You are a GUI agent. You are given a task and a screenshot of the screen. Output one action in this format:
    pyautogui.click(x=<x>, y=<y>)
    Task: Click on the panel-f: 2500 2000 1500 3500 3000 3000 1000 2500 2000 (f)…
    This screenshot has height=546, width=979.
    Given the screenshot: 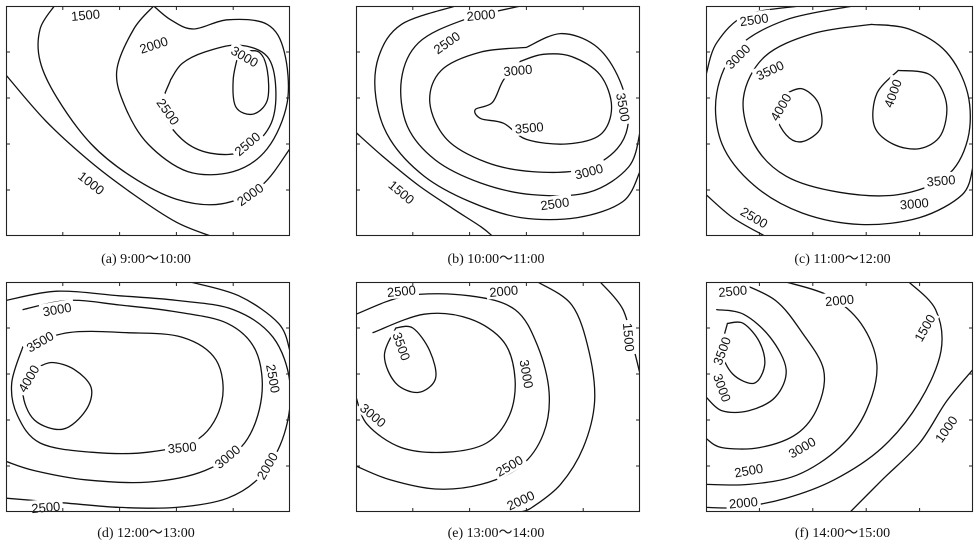 What is the action you would take?
    pyautogui.click(x=842, y=413)
    